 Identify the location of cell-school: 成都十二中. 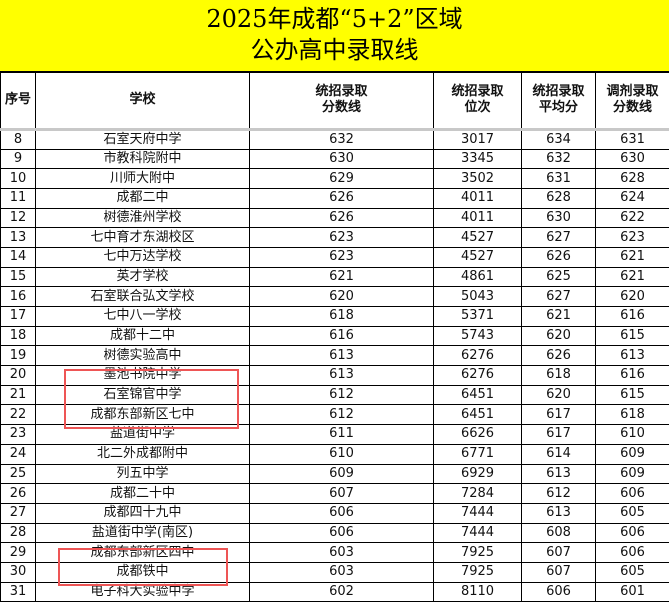
(142, 336).